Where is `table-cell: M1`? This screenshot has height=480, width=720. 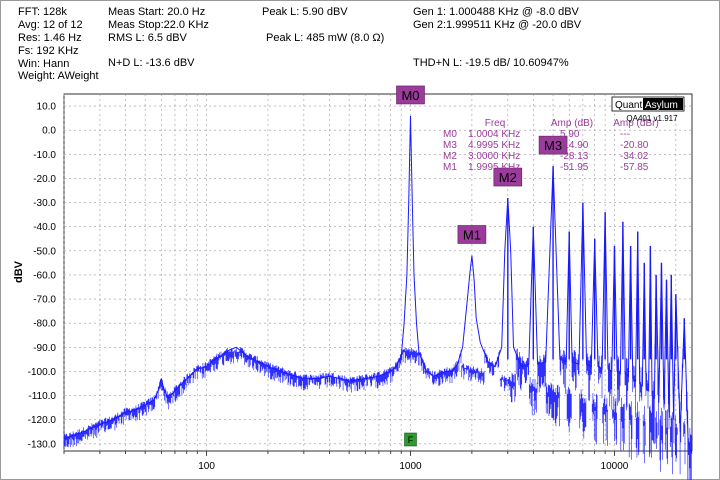
table-cell: M1 is located at coordinates (450, 167).